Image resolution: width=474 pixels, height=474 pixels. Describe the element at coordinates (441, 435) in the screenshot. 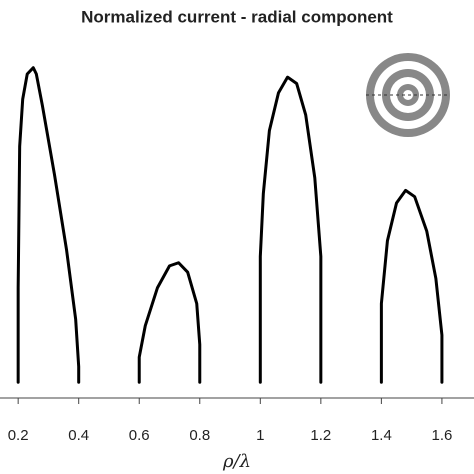

I see `x-tick-label: 1.6` at that location.